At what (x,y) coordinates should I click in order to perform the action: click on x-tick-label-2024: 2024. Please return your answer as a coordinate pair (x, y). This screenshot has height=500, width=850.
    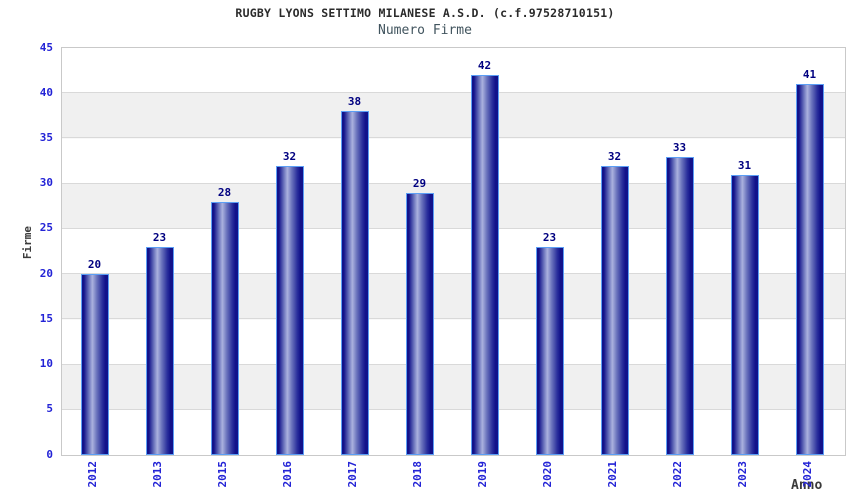
    Looking at the image, I should click on (807, 474).